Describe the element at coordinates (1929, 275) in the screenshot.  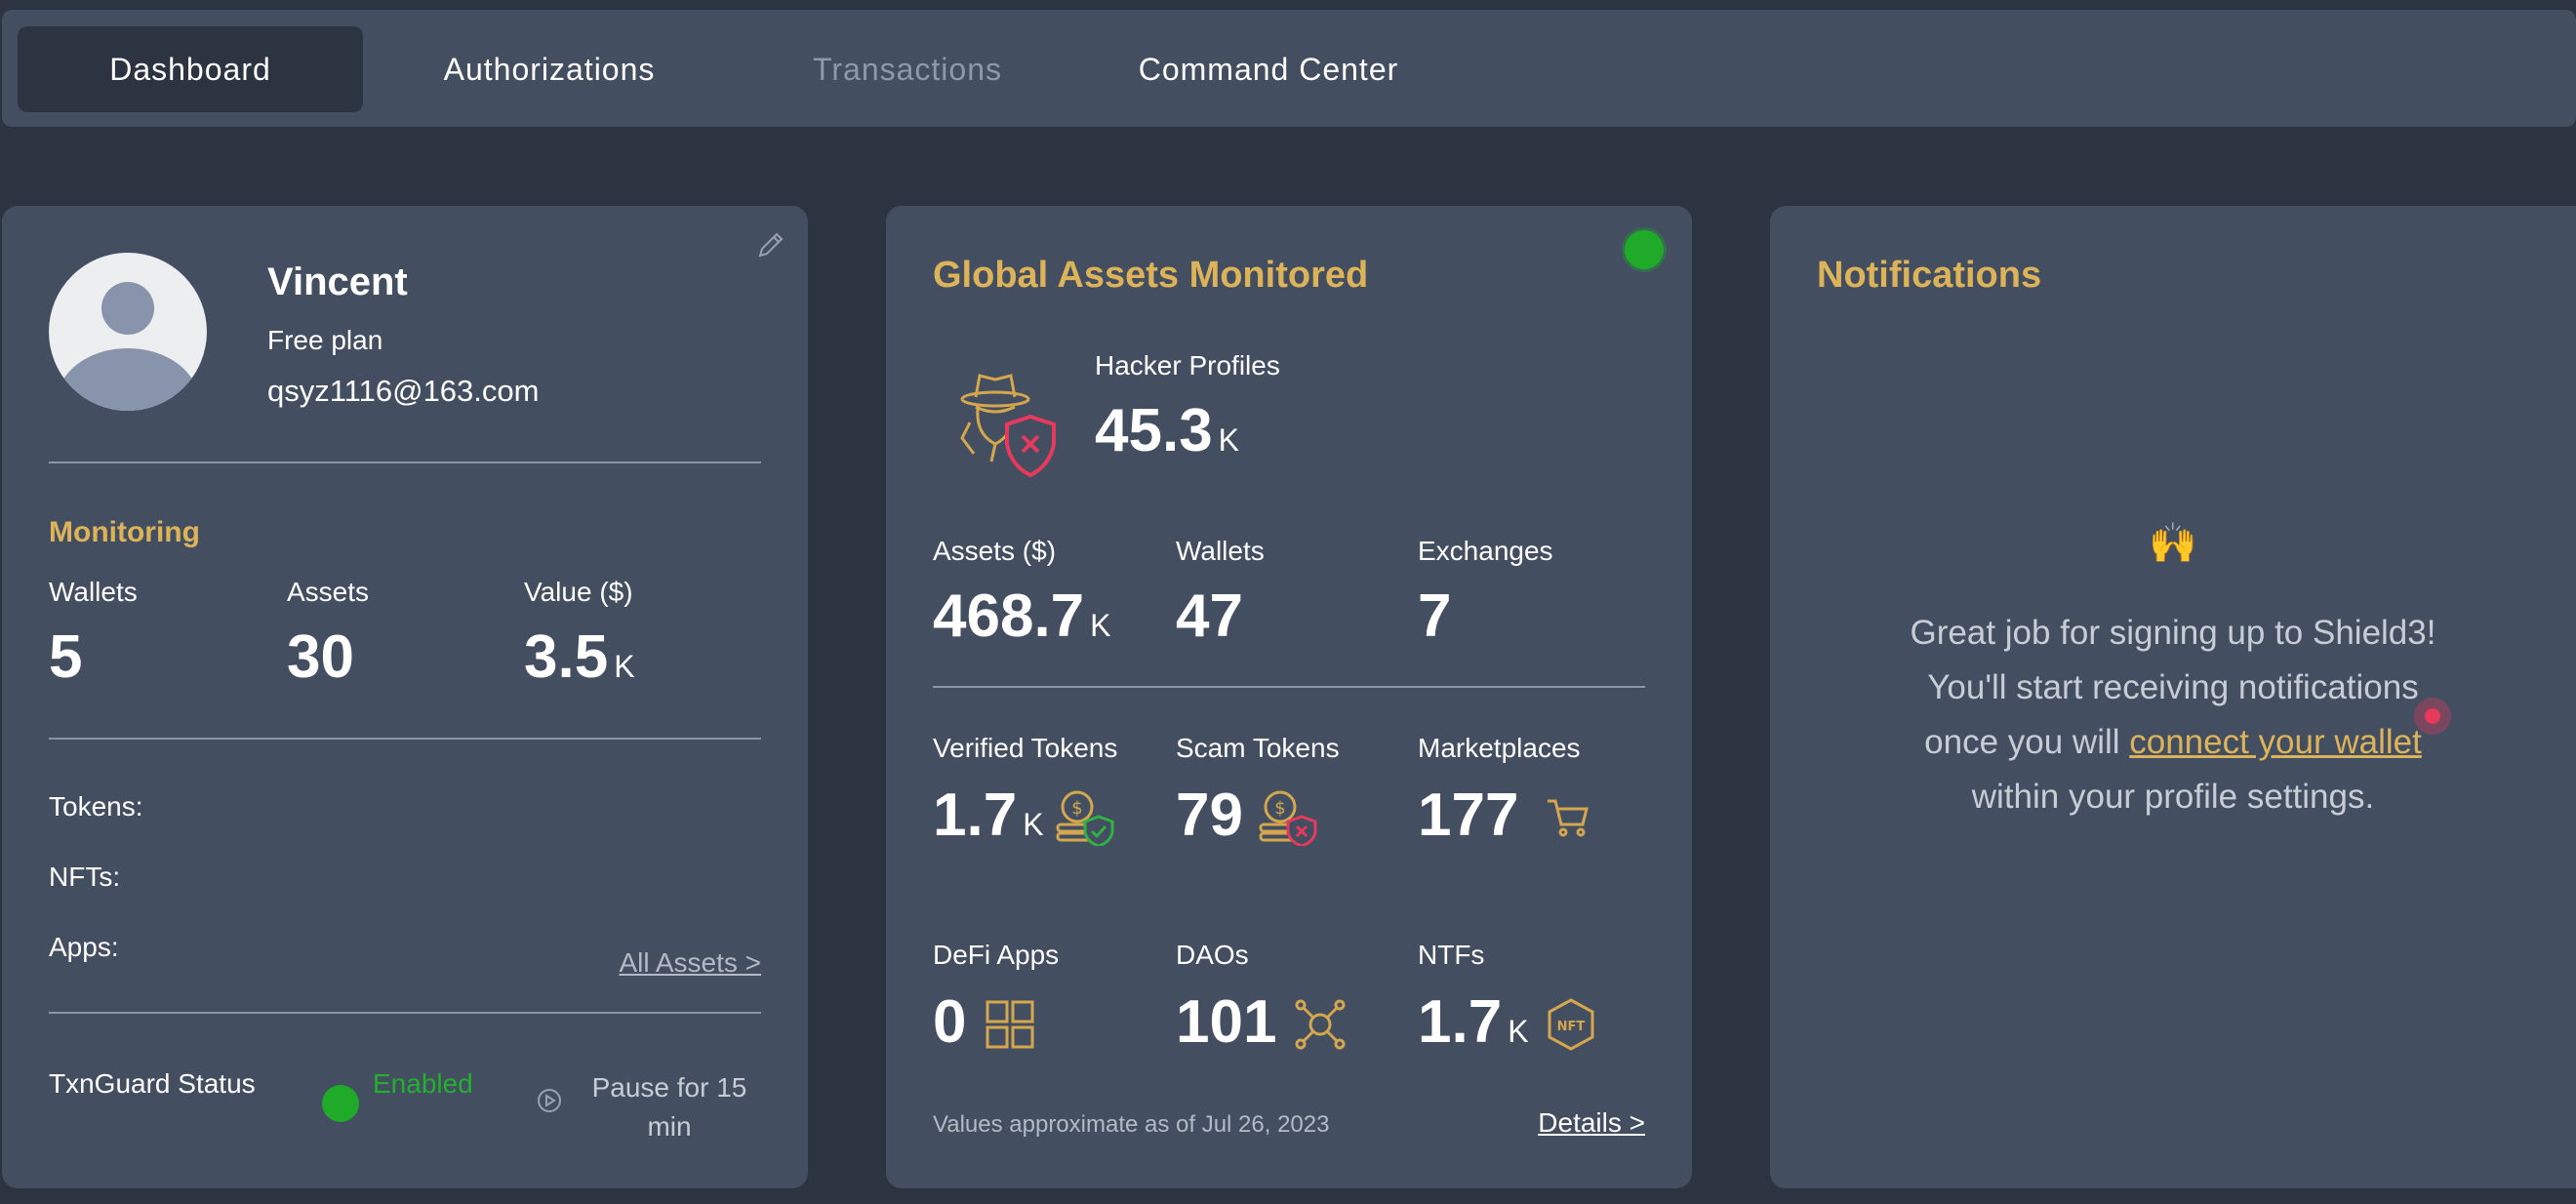
I see `notifications-title: Notifications` at that location.